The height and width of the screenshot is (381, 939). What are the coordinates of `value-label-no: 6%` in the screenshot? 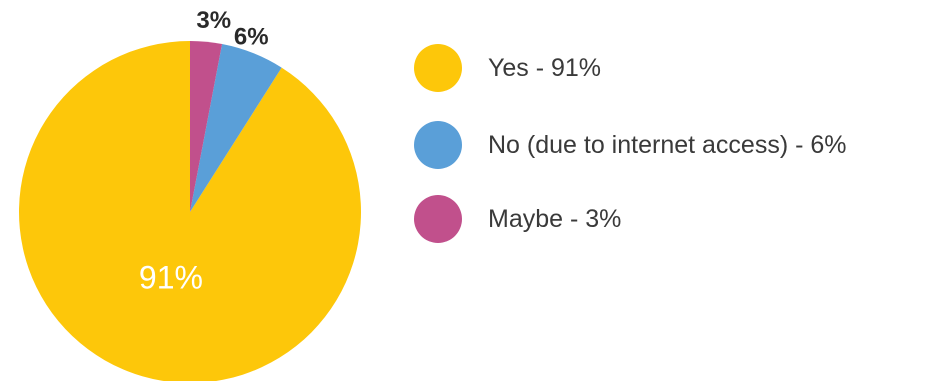 It's located at (251, 37).